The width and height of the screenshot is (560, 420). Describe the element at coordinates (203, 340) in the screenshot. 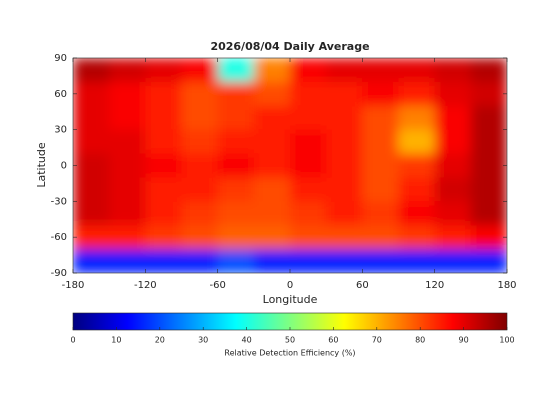

I see `colorbar-tick-label: 30` at that location.